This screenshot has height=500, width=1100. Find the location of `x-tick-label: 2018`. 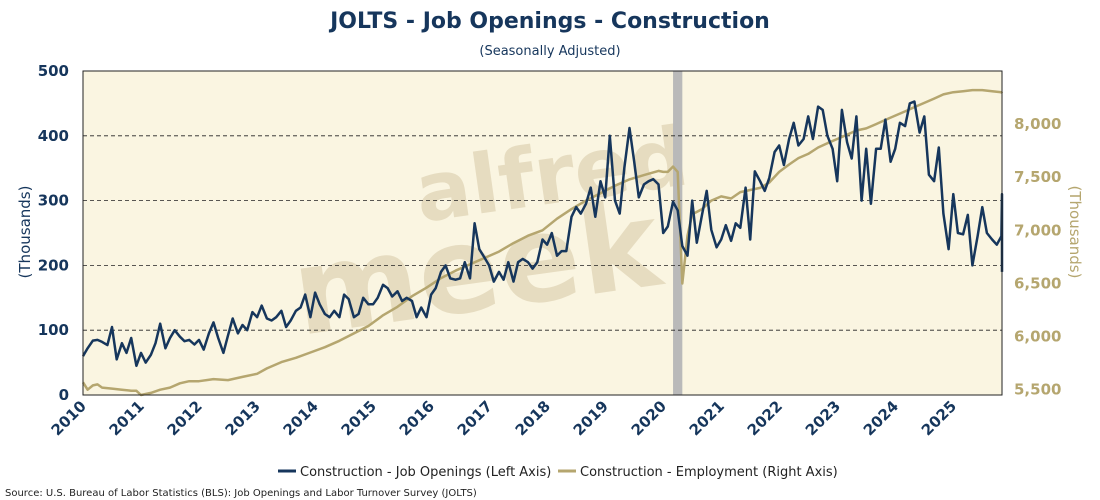

x-tick-label: 2018 is located at coordinates (533, 418).